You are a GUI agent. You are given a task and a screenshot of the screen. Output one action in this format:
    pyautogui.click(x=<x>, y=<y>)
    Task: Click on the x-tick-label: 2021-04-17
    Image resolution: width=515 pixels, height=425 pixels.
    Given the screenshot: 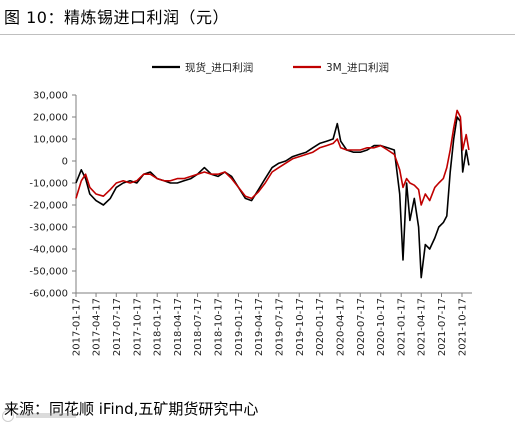 What is the action you would take?
    pyautogui.click(x=422, y=327)
    